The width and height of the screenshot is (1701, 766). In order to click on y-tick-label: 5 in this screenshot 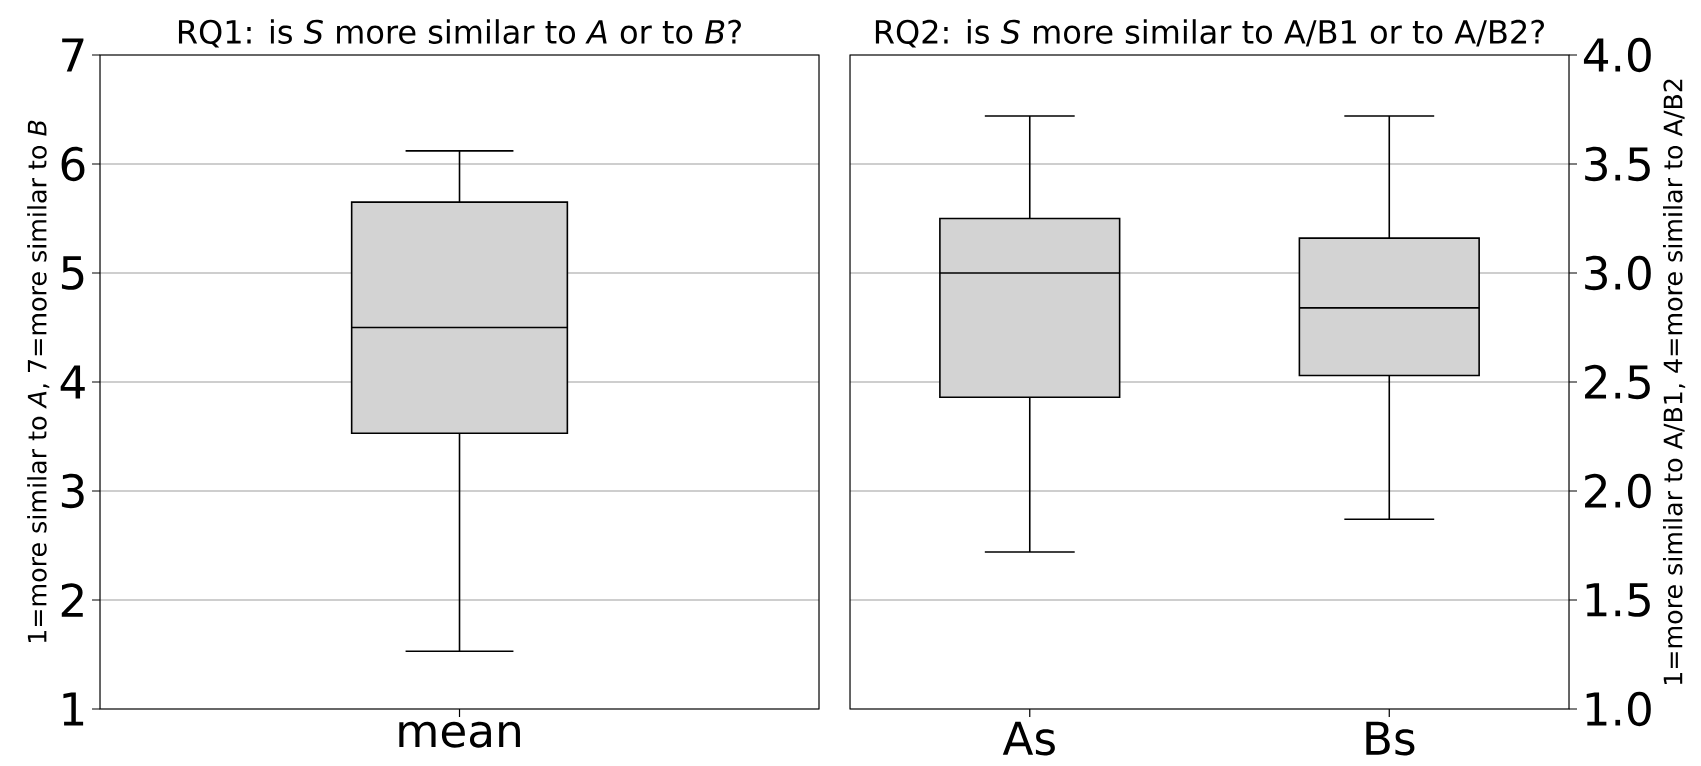, I will do `click(72, 273)`.